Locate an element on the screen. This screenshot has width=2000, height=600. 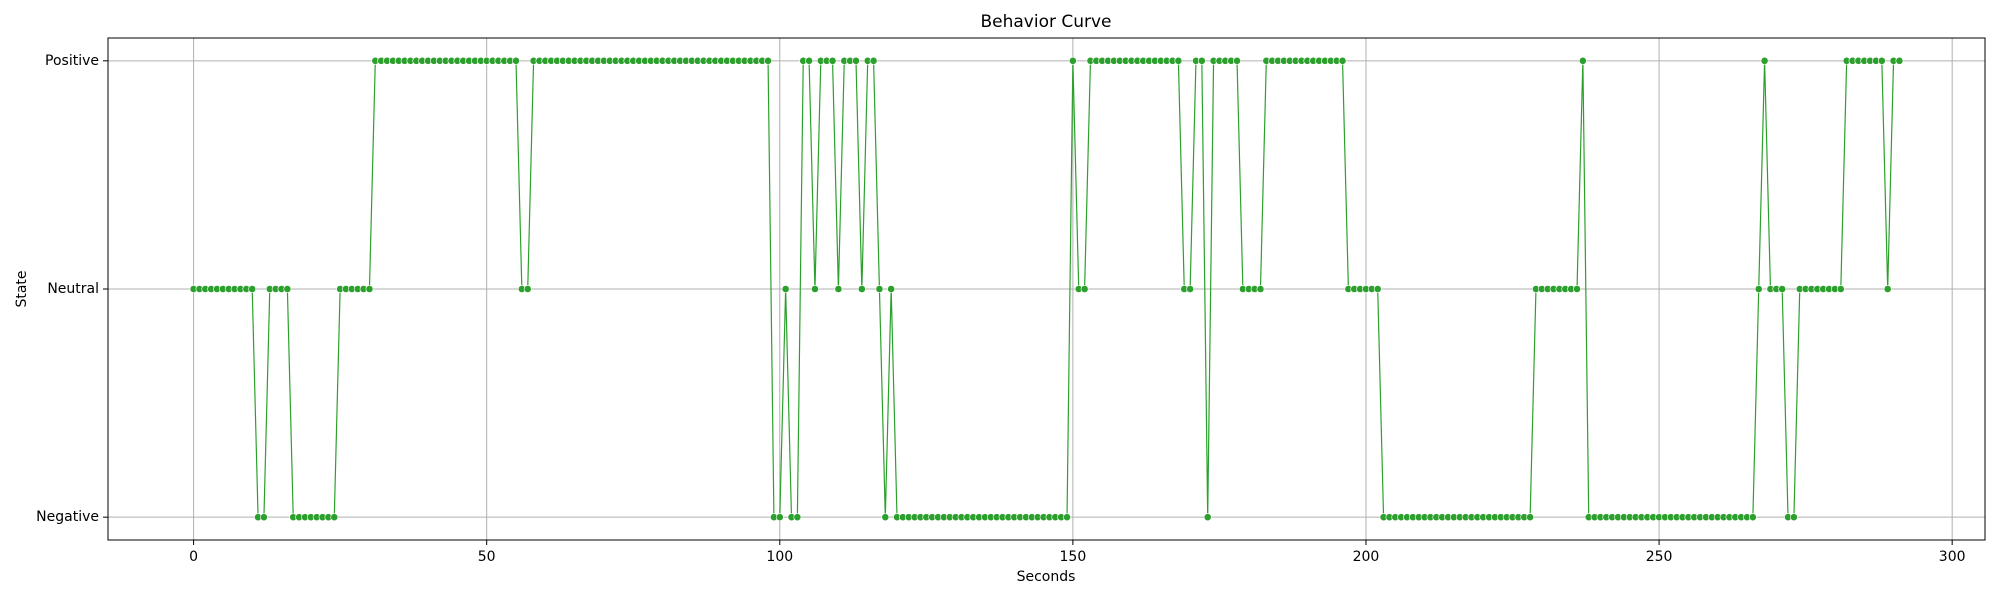
y-tick-label: Negative is located at coordinates (67, 517).